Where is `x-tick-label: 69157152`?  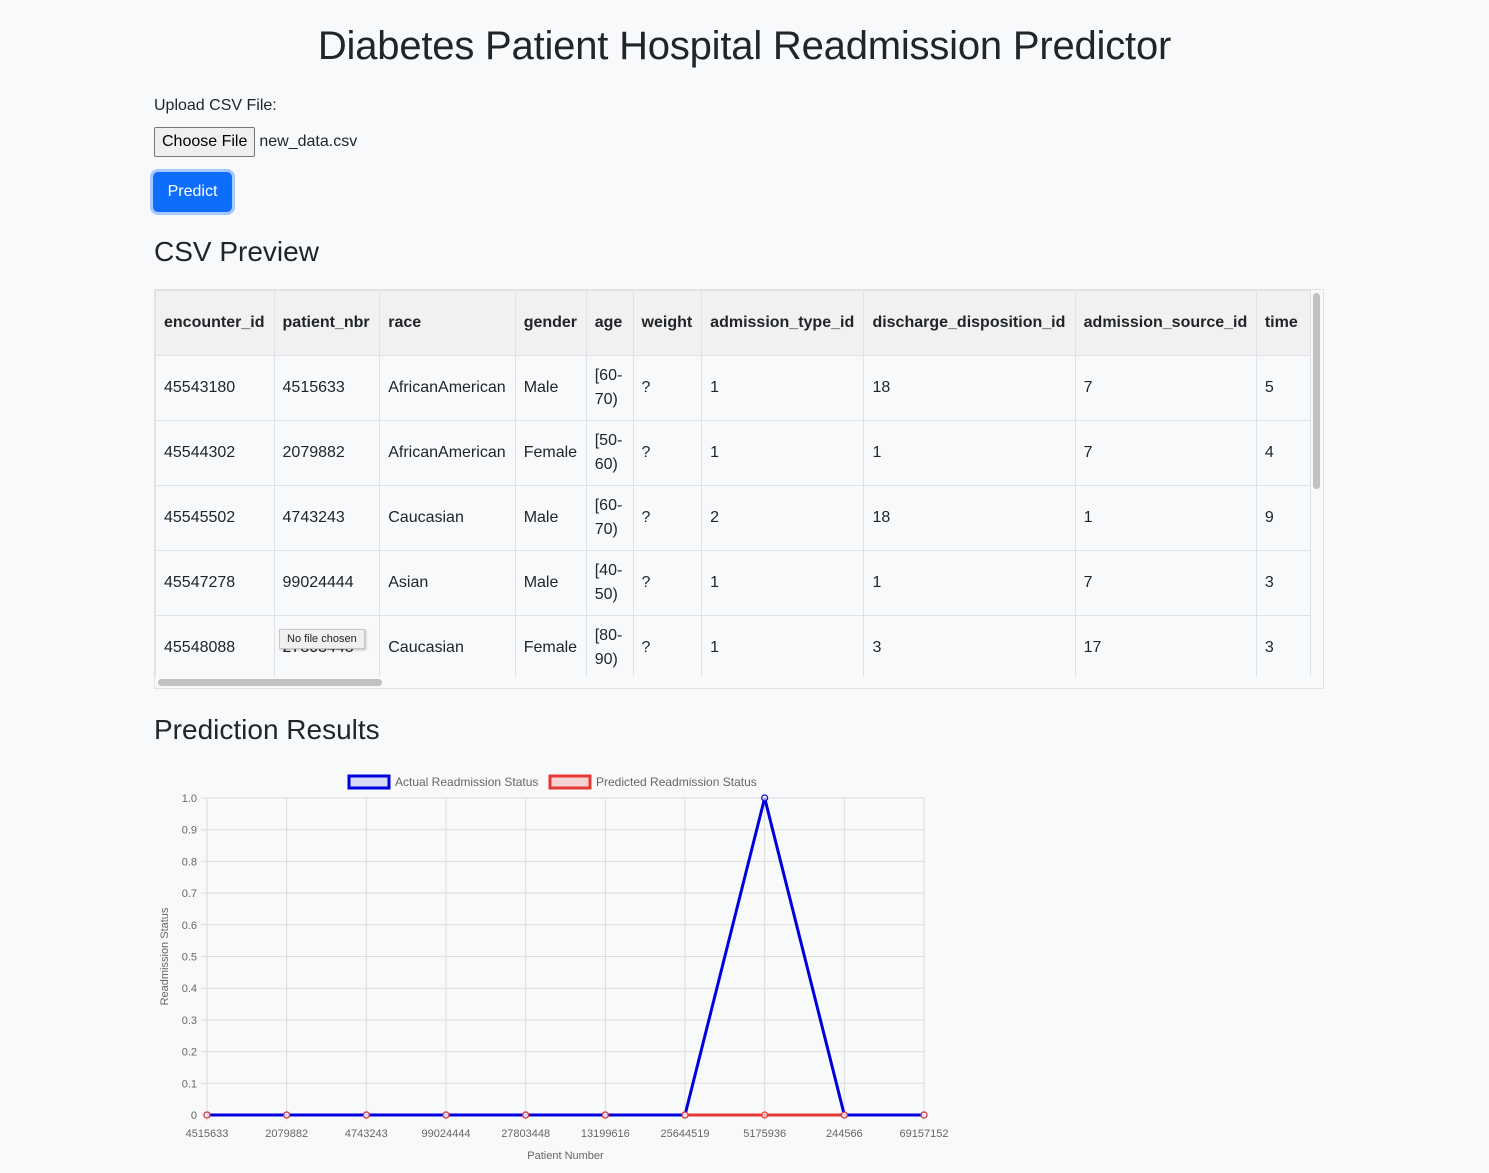
x-tick-label: 69157152 is located at coordinates (924, 1134).